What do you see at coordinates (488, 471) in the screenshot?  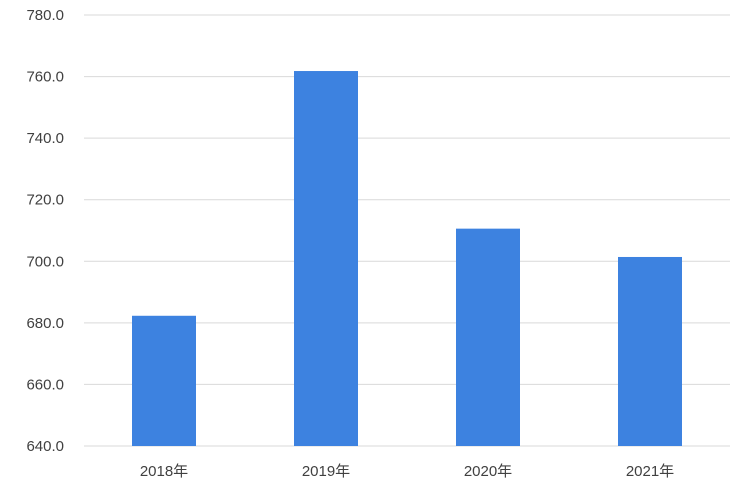 I see `x-tick-label: 2020年` at bounding box center [488, 471].